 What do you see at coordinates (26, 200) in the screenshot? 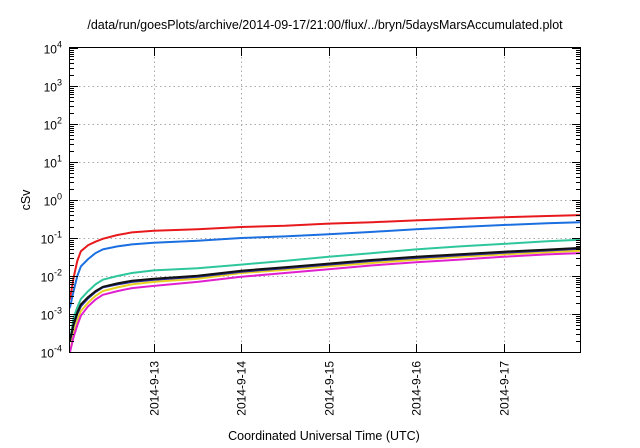
I see `y-axis-label: cSv` at bounding box center [26, 200].